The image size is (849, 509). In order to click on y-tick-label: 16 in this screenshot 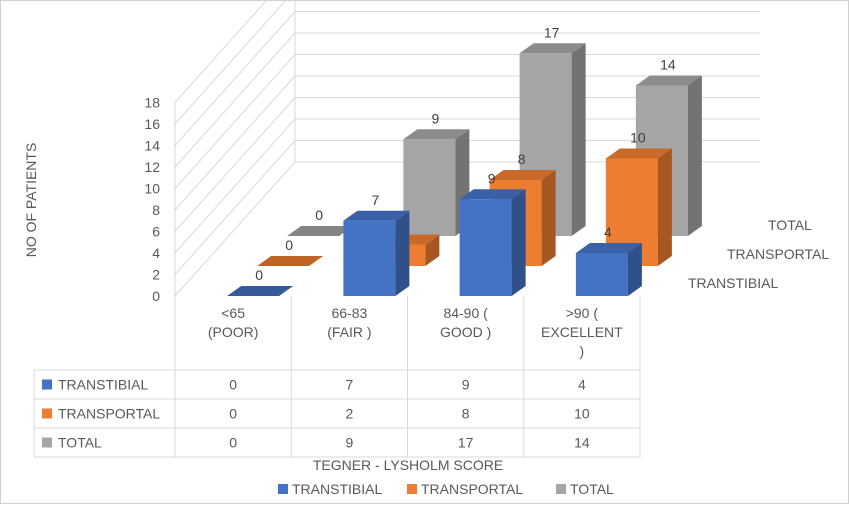, I will do `click(152, 124)`.